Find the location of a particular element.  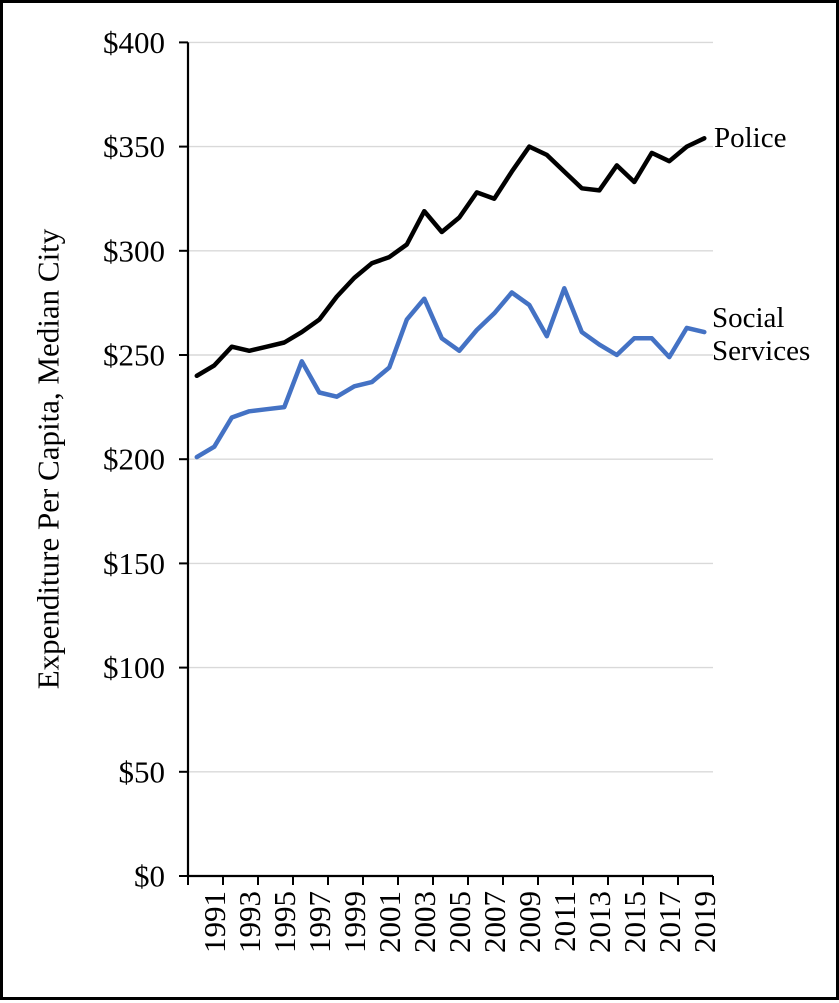

social-services-series-label-line1: Social is located at coordinates (748, 318).